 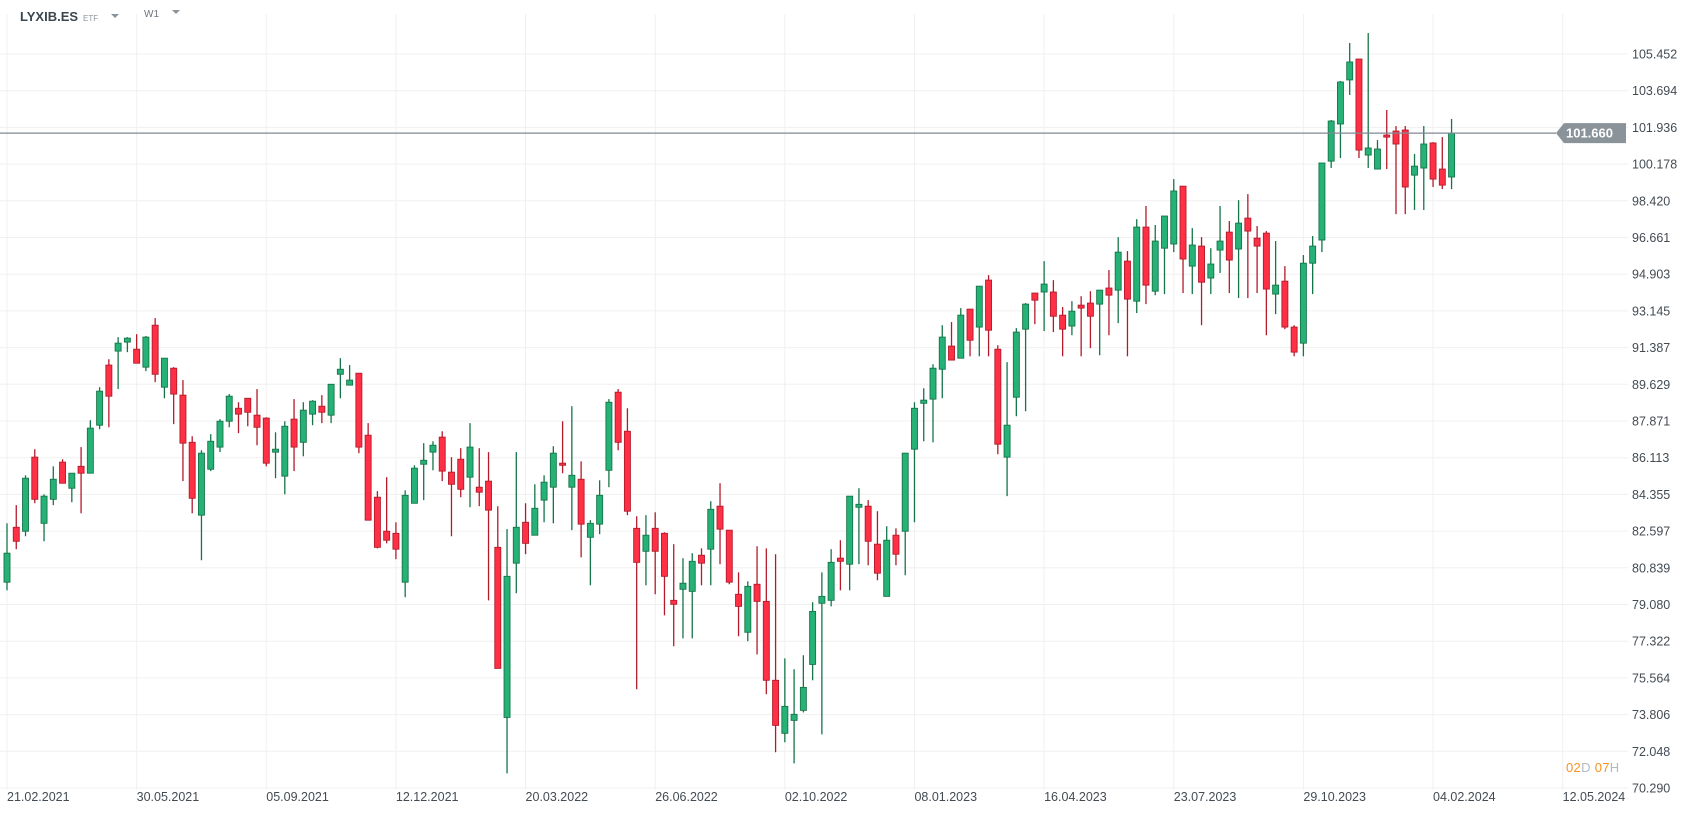 What do you see at coordinates (1654, 165) in the screenshot?
I see `y-tick-label: 100.178` at bounding box center [1654, 165].